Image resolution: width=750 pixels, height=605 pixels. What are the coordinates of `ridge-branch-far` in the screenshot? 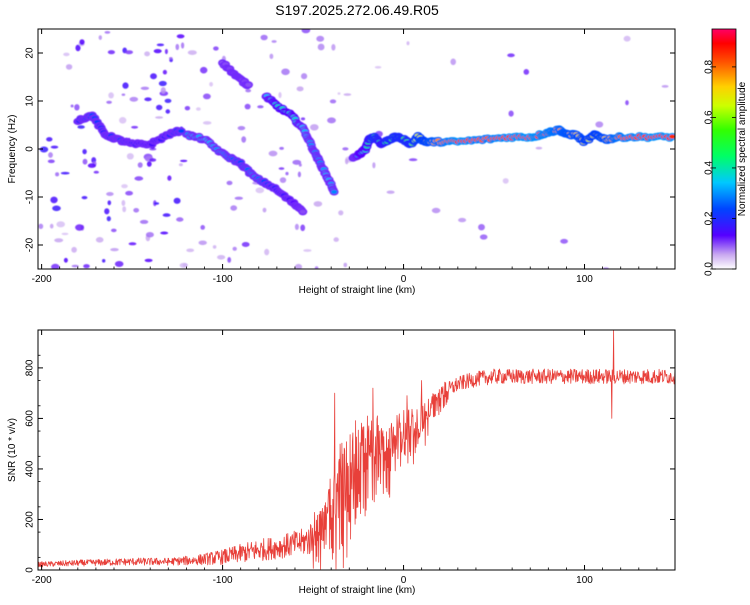 It's located at (235, 74).